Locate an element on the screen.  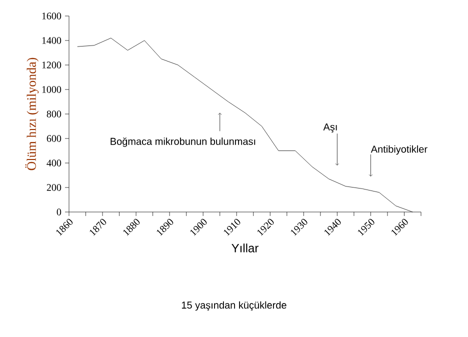
annotation: Aşı is located at coordinates (330, 127).